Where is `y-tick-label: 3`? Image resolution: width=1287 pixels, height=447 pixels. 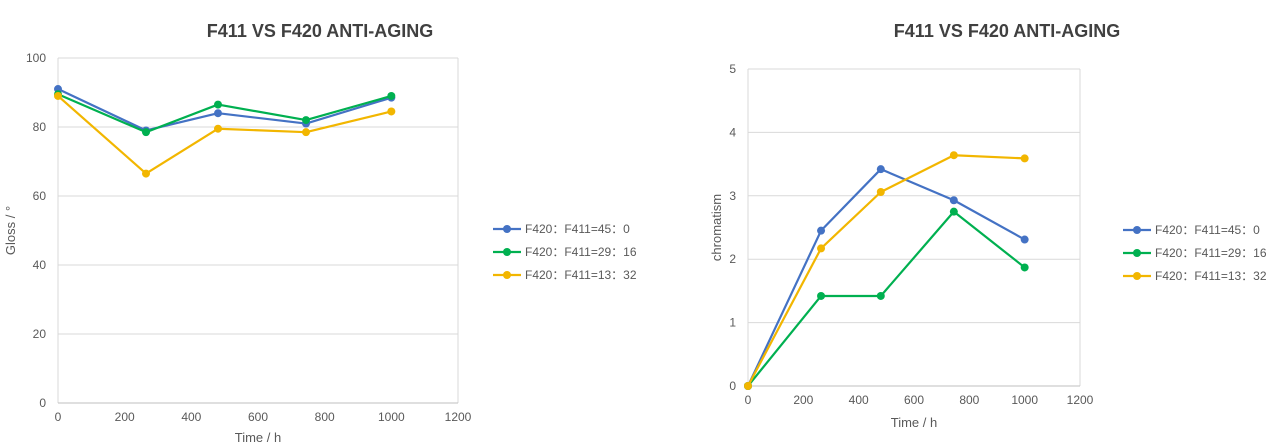
y-tick-label: 3 is located at coordinates (732, 196).